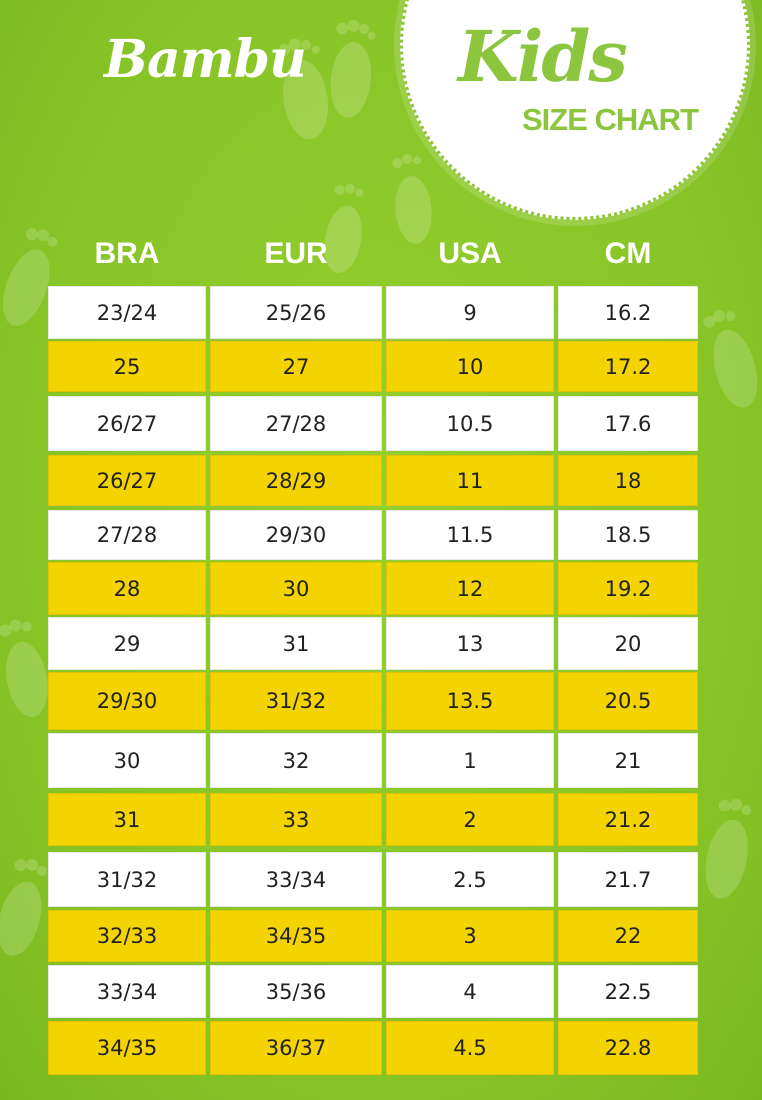 Image resolution: width=762 pixels, height=1100 pixels. What do you see at coordinates (296, 366) in the screenshot?
I see `table-cell-eur: 27` at bounding box center [296, 366].